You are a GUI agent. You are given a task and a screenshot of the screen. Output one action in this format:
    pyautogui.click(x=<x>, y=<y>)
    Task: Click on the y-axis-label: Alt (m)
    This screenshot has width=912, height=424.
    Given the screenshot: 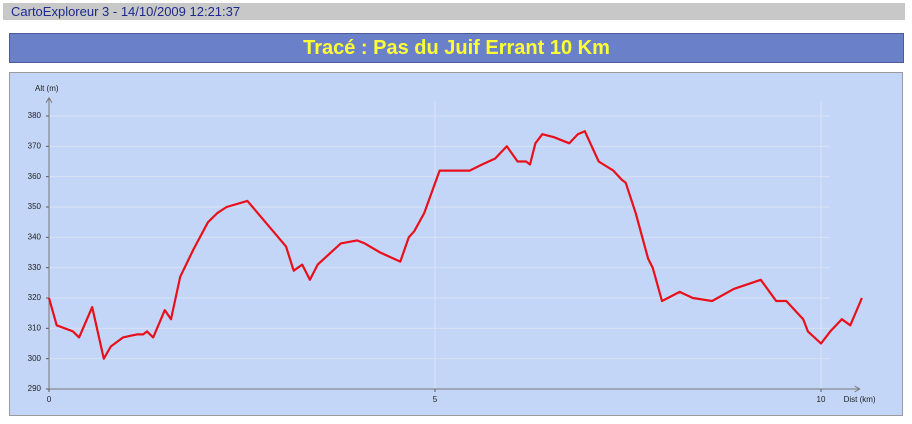 What is the action you would take?
    pyautogui.click(x=47, y=88)
    